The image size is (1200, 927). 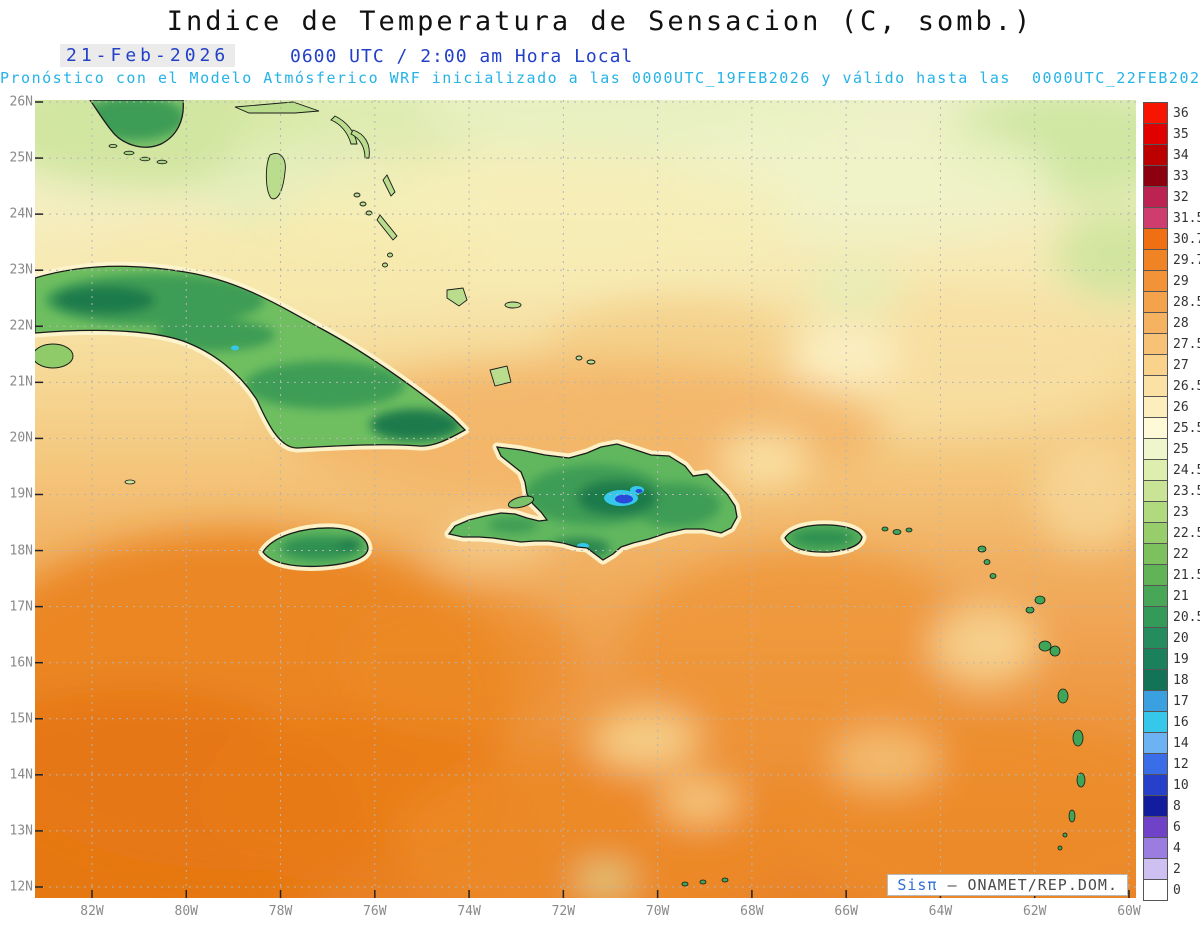 What do you see at coordinates (1186, 428) in the screenshot?
I see `colorbar-label: 25.5` at bounding box center [1186, 428].